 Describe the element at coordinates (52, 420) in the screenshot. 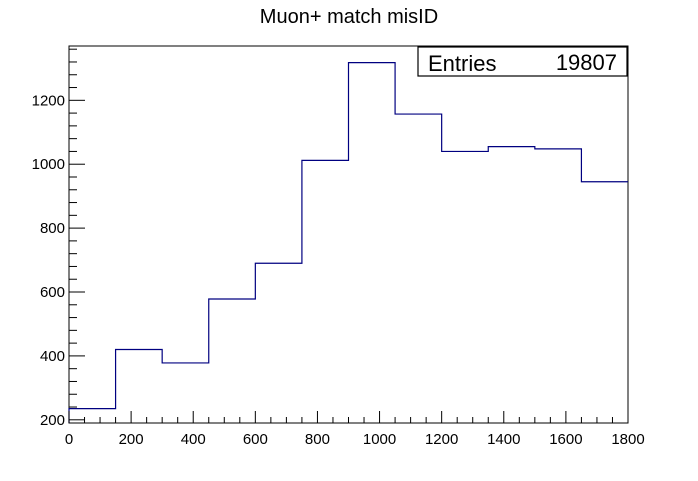

I see `y-tick-label: 200` at that location.